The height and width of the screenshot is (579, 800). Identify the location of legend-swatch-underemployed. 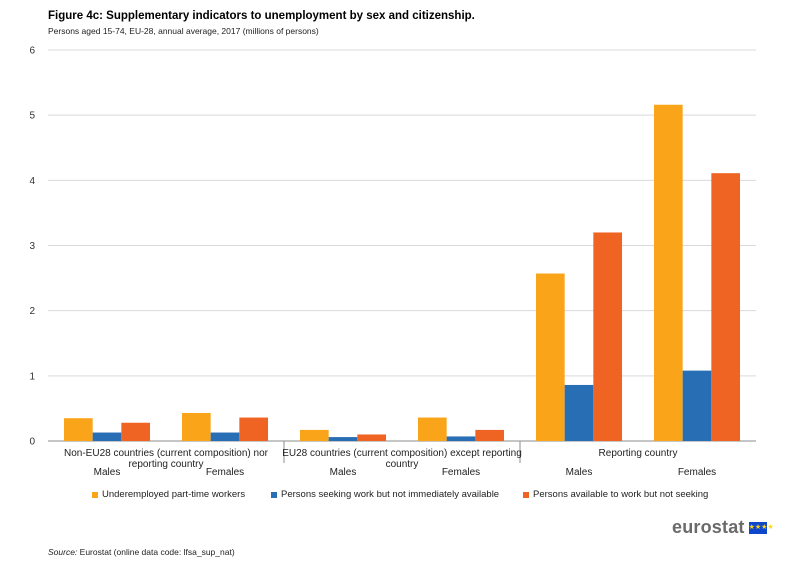
(95, 494).